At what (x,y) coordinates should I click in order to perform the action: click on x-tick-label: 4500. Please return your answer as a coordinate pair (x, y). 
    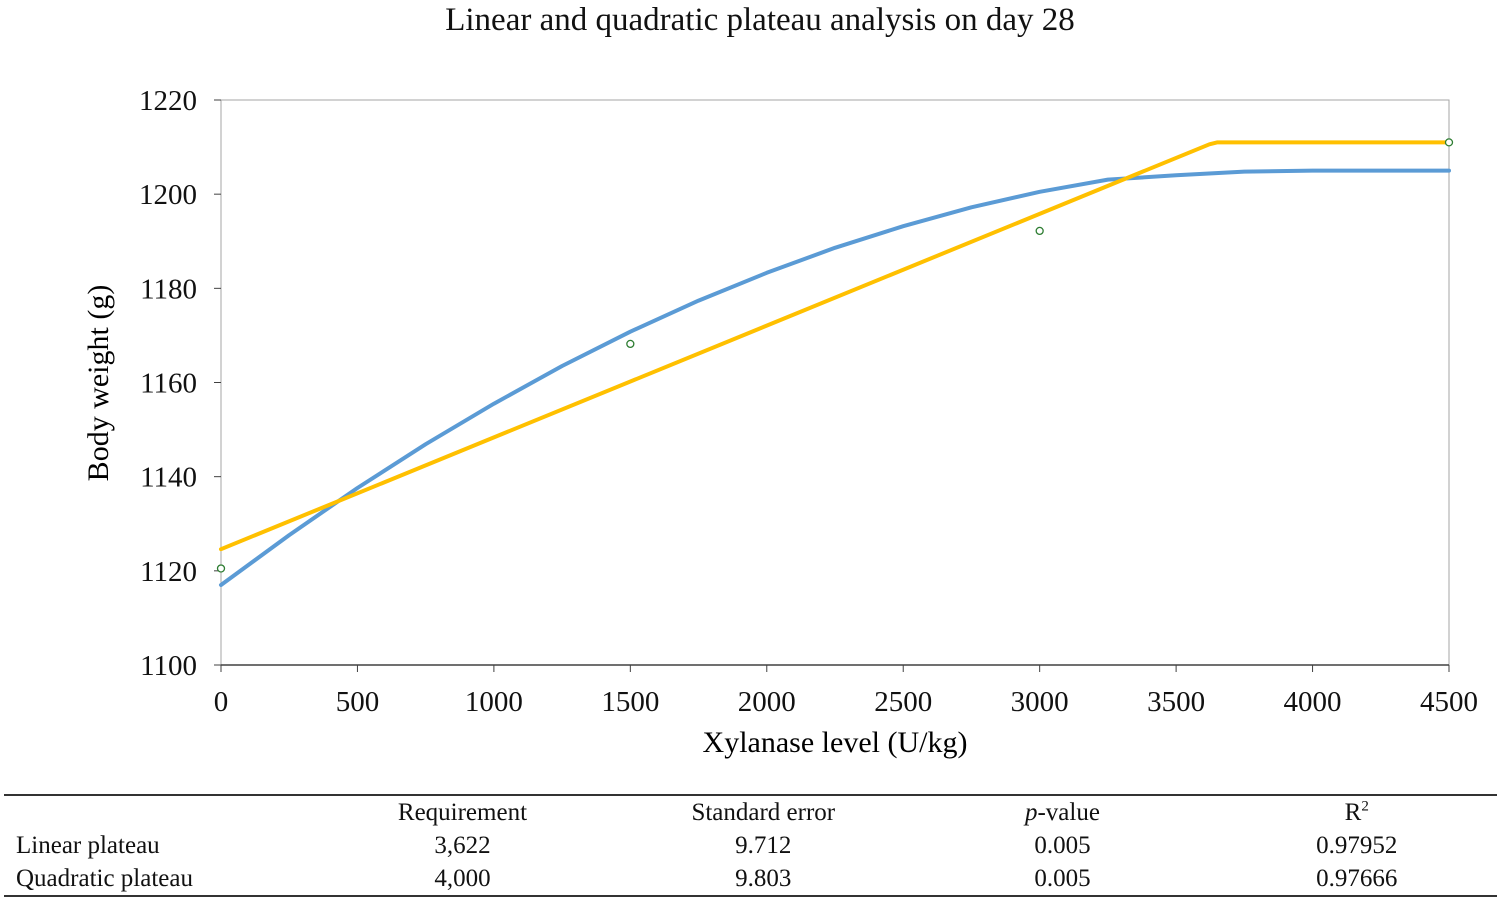
    Looking at the image, I should click on (1449, 702).